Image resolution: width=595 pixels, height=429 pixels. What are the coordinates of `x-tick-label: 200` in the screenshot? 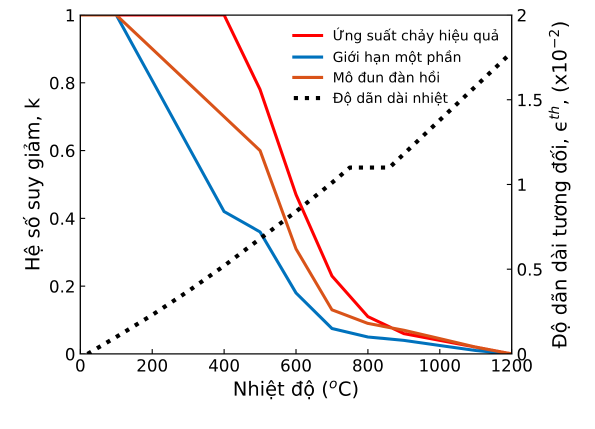 It's located at (153, 365).